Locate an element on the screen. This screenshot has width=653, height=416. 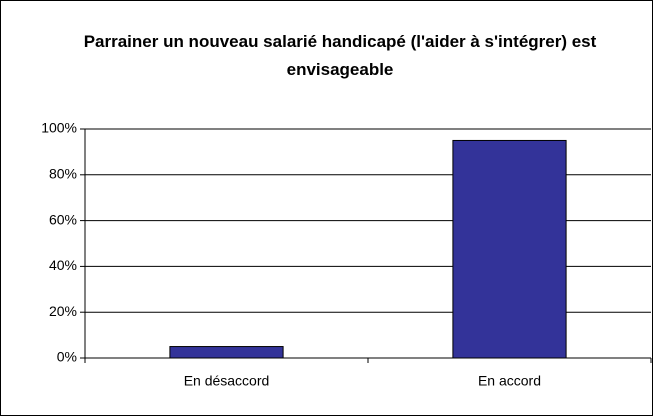
x-tick-label: En accord is located at coordinates (509, 381).